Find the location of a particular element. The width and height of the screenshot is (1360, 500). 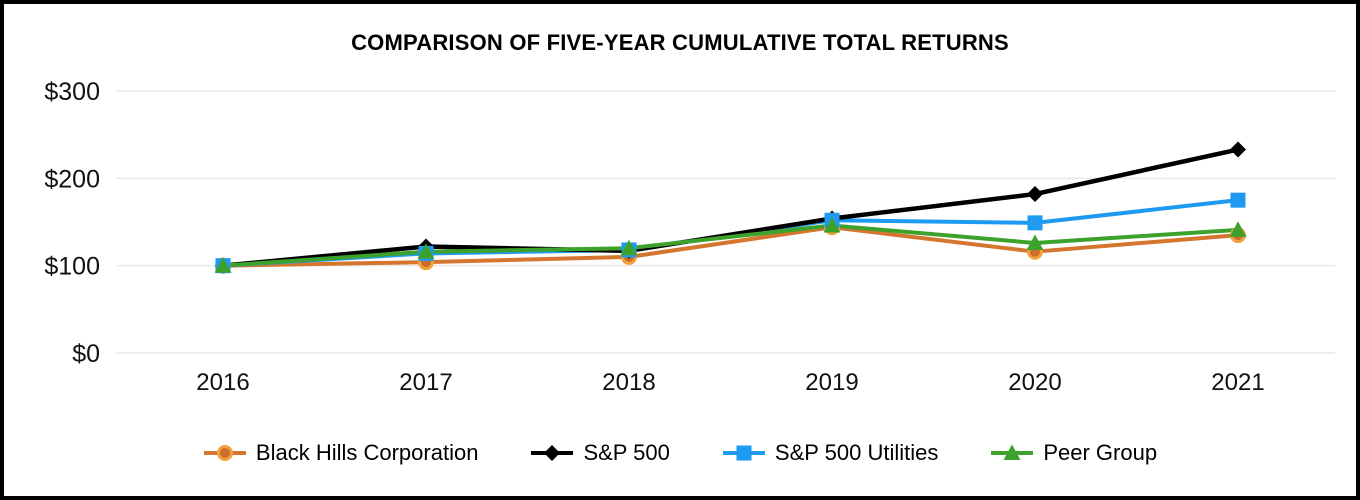

x-axis-tick-label: 2020 is located at coordinates (1034, 382).